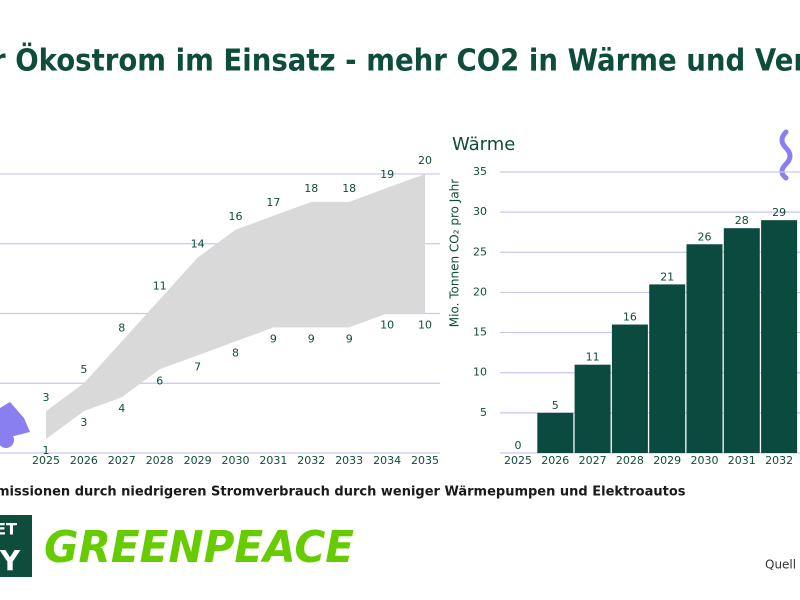 Image resolution: width=800 pixels, height=600 pixels. Describe the element at coordinates (480, 251) in the screenshot. I see `y-tick-label: 25` at that location.